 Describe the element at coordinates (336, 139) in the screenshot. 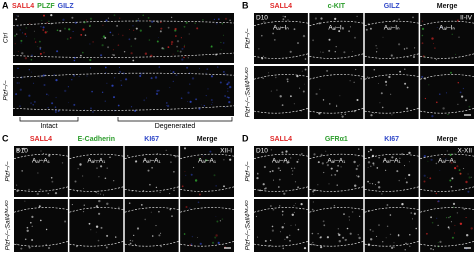

I see `channel-label: GFRα1` at that location.